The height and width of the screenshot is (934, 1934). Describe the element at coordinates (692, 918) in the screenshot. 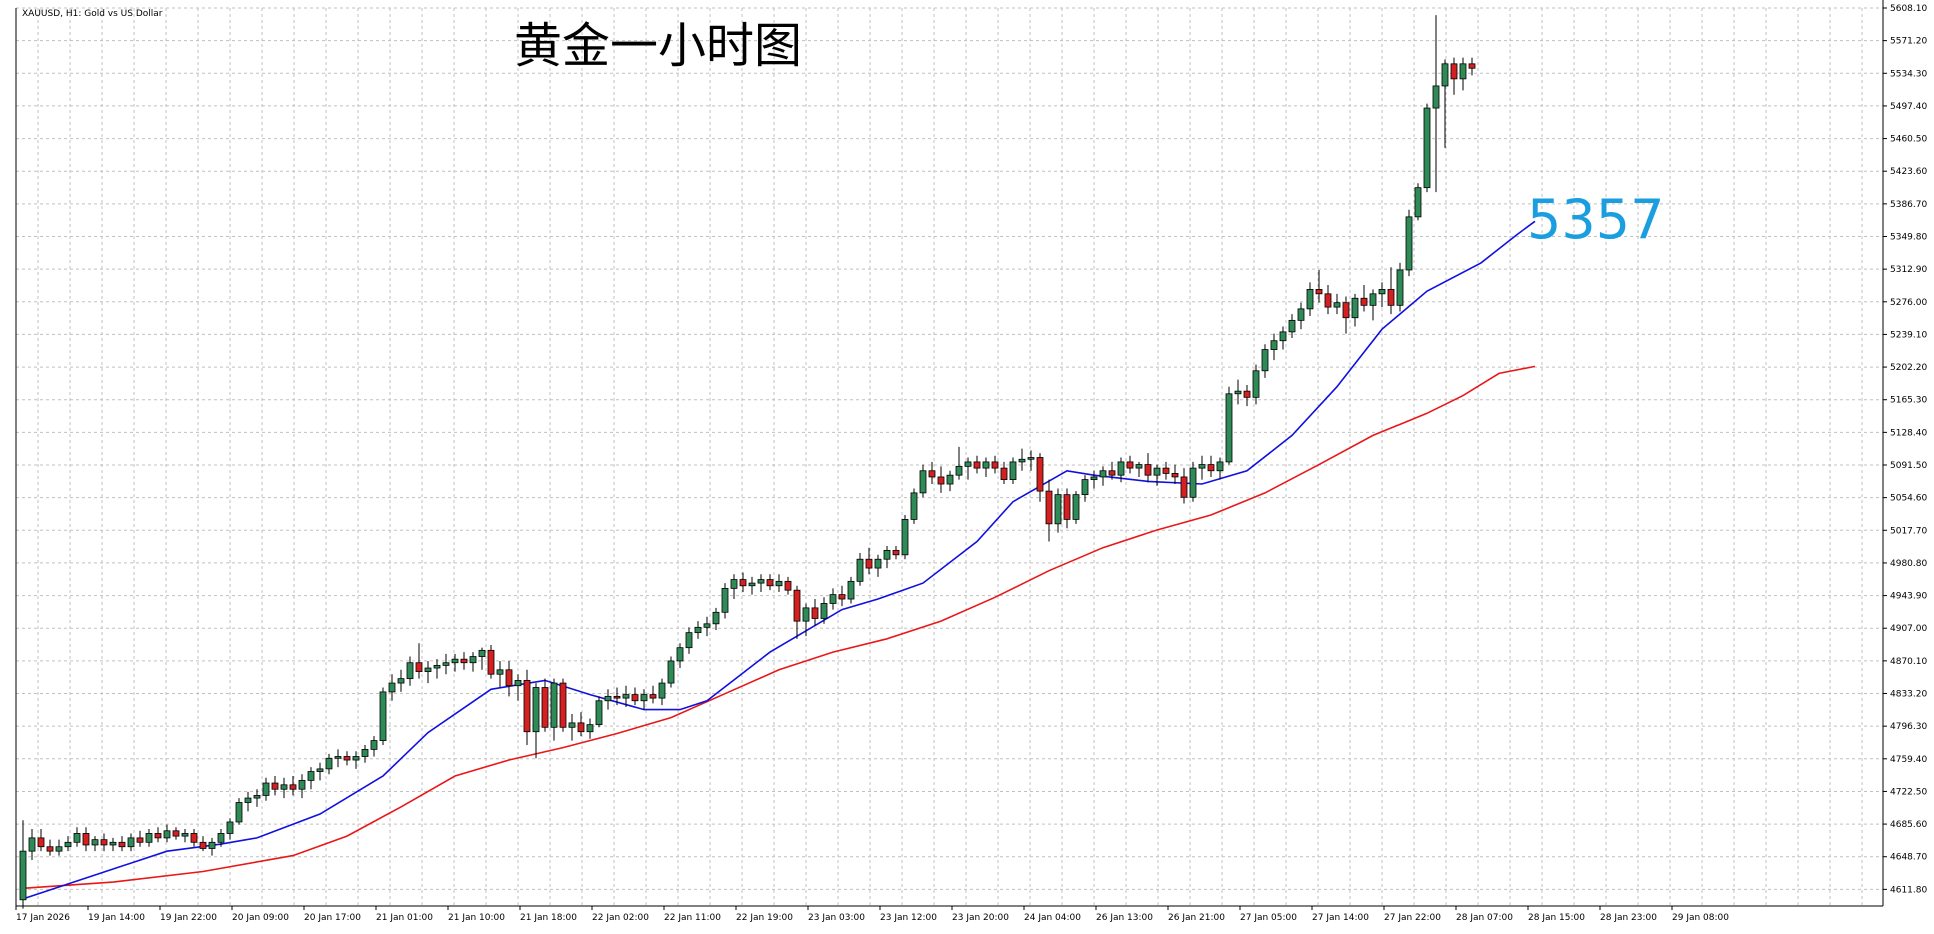

I see `x-tick-label: 22 Jan 11:00` at that location.